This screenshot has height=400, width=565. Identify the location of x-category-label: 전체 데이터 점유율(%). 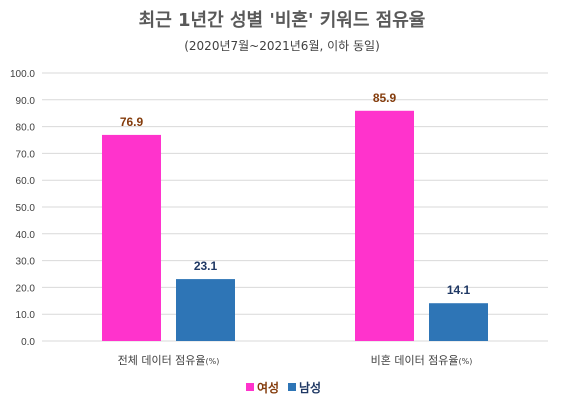
(169, 360).